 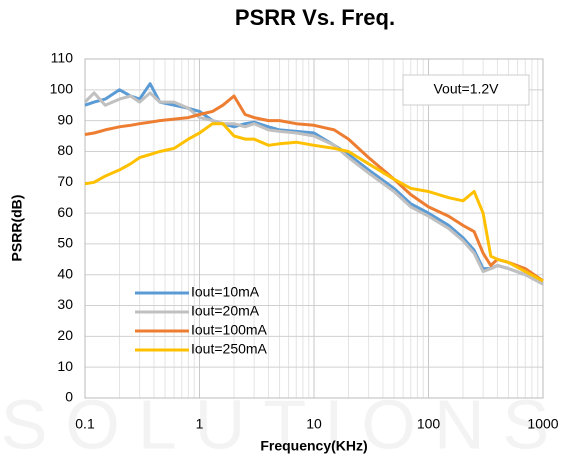 What do you see at coordinates (429, 424) in the screenshot?
I see `x-tick-label: 100` at bounding box center [429, 424].